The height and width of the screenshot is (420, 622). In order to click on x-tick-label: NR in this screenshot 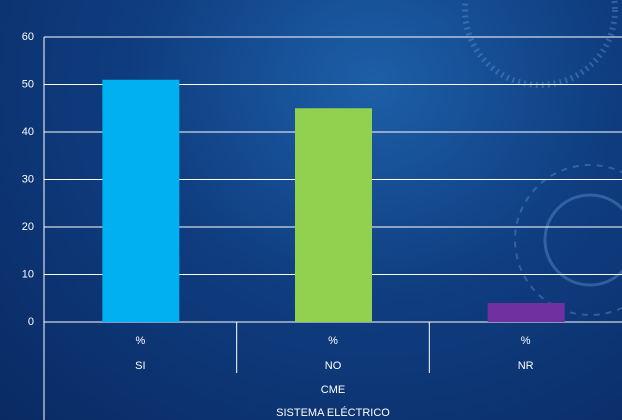, I will do `click(526, 366)`.